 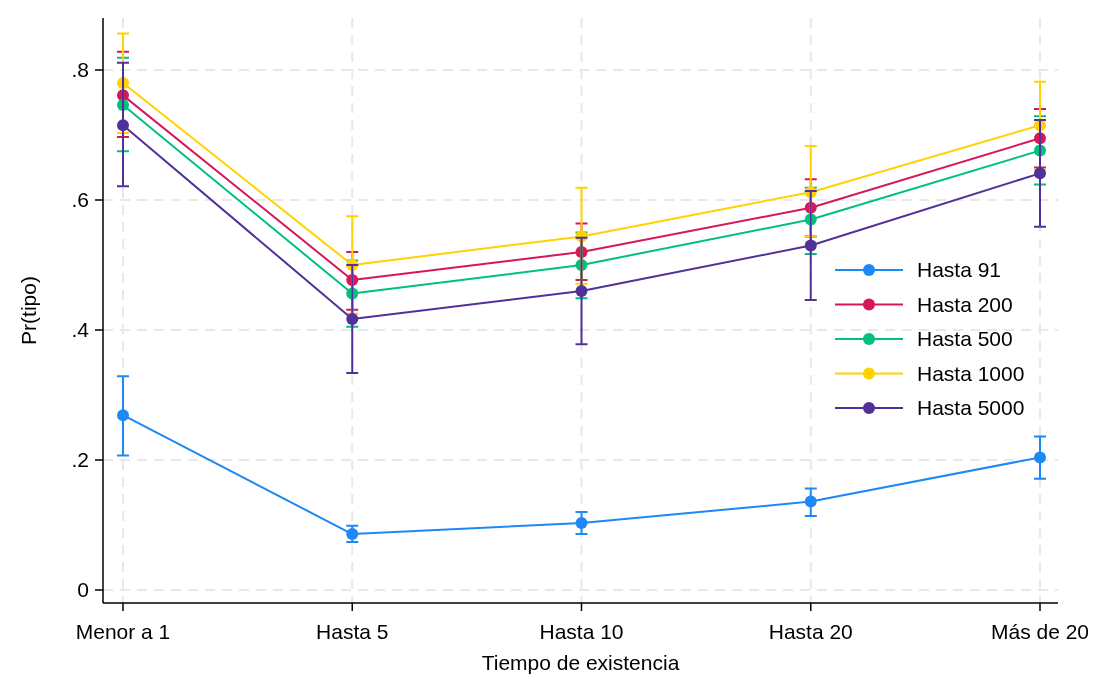 I want to click on y-tick-label: .6, so click(x=80, y=200).